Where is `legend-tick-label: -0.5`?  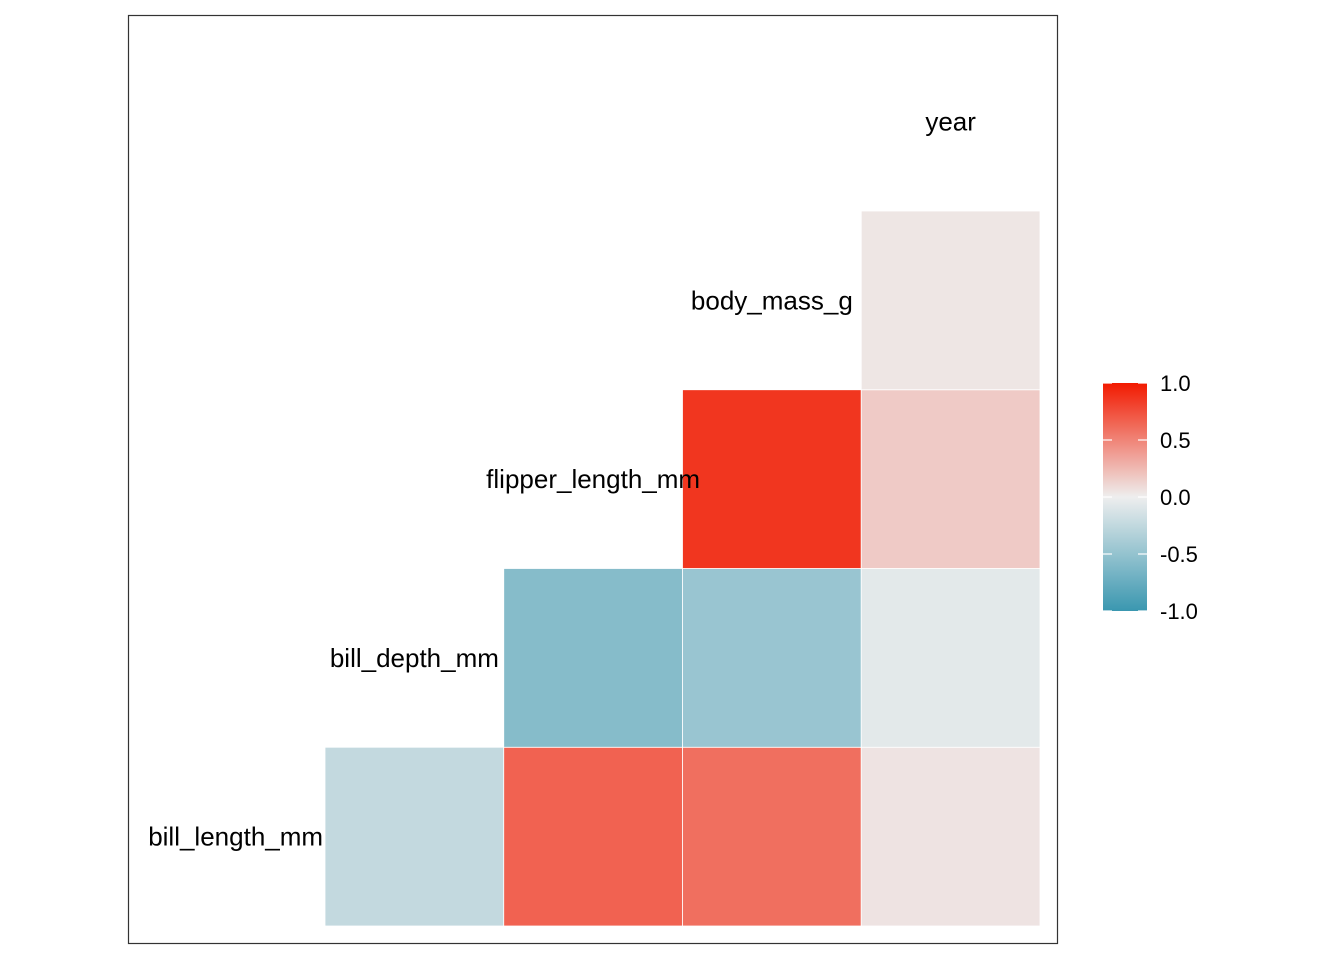
legend-tick-label: -0.5 is located at coordinates (1179, 554).